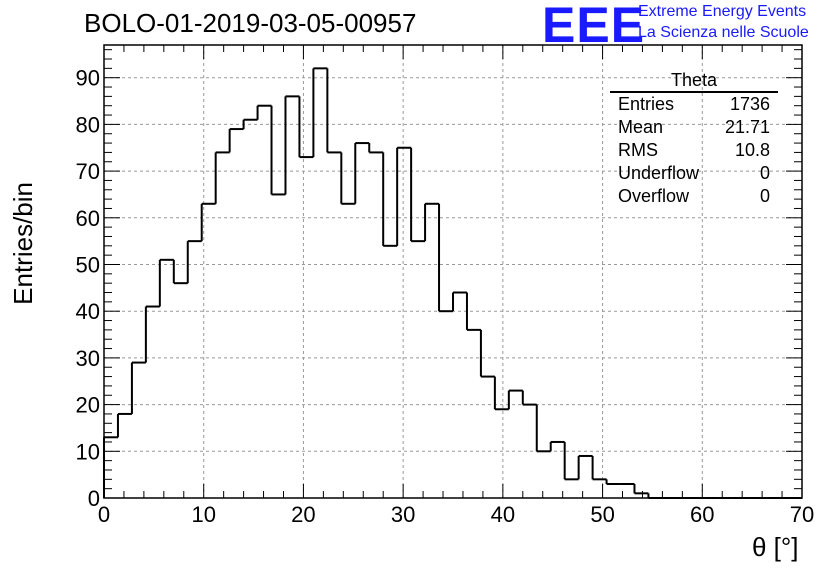 Image resolution: width=836 pixels, height=572 pixels. What do you see at coordinates (88, 264) in the screenshot?
I see `y-tick-label: 50` at bounding box center [88, 264].